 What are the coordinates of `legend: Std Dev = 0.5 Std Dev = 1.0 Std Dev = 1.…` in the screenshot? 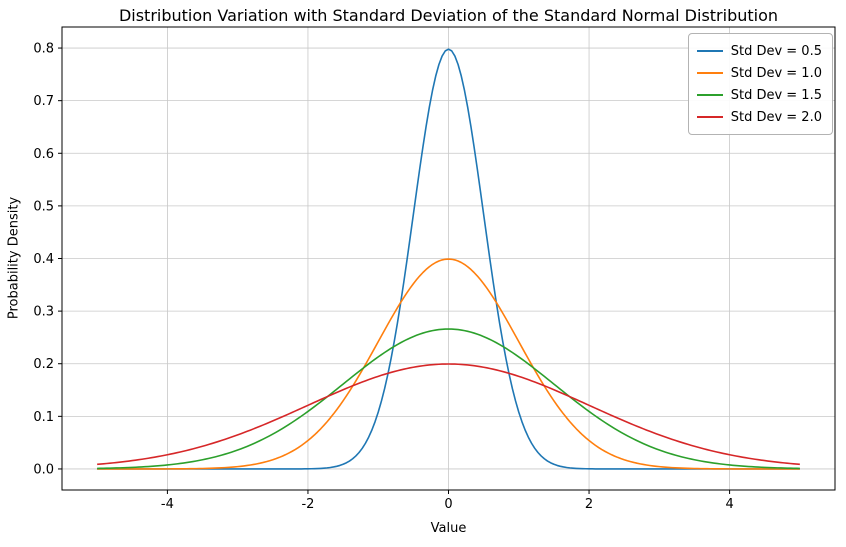 It's located at (760, 84).